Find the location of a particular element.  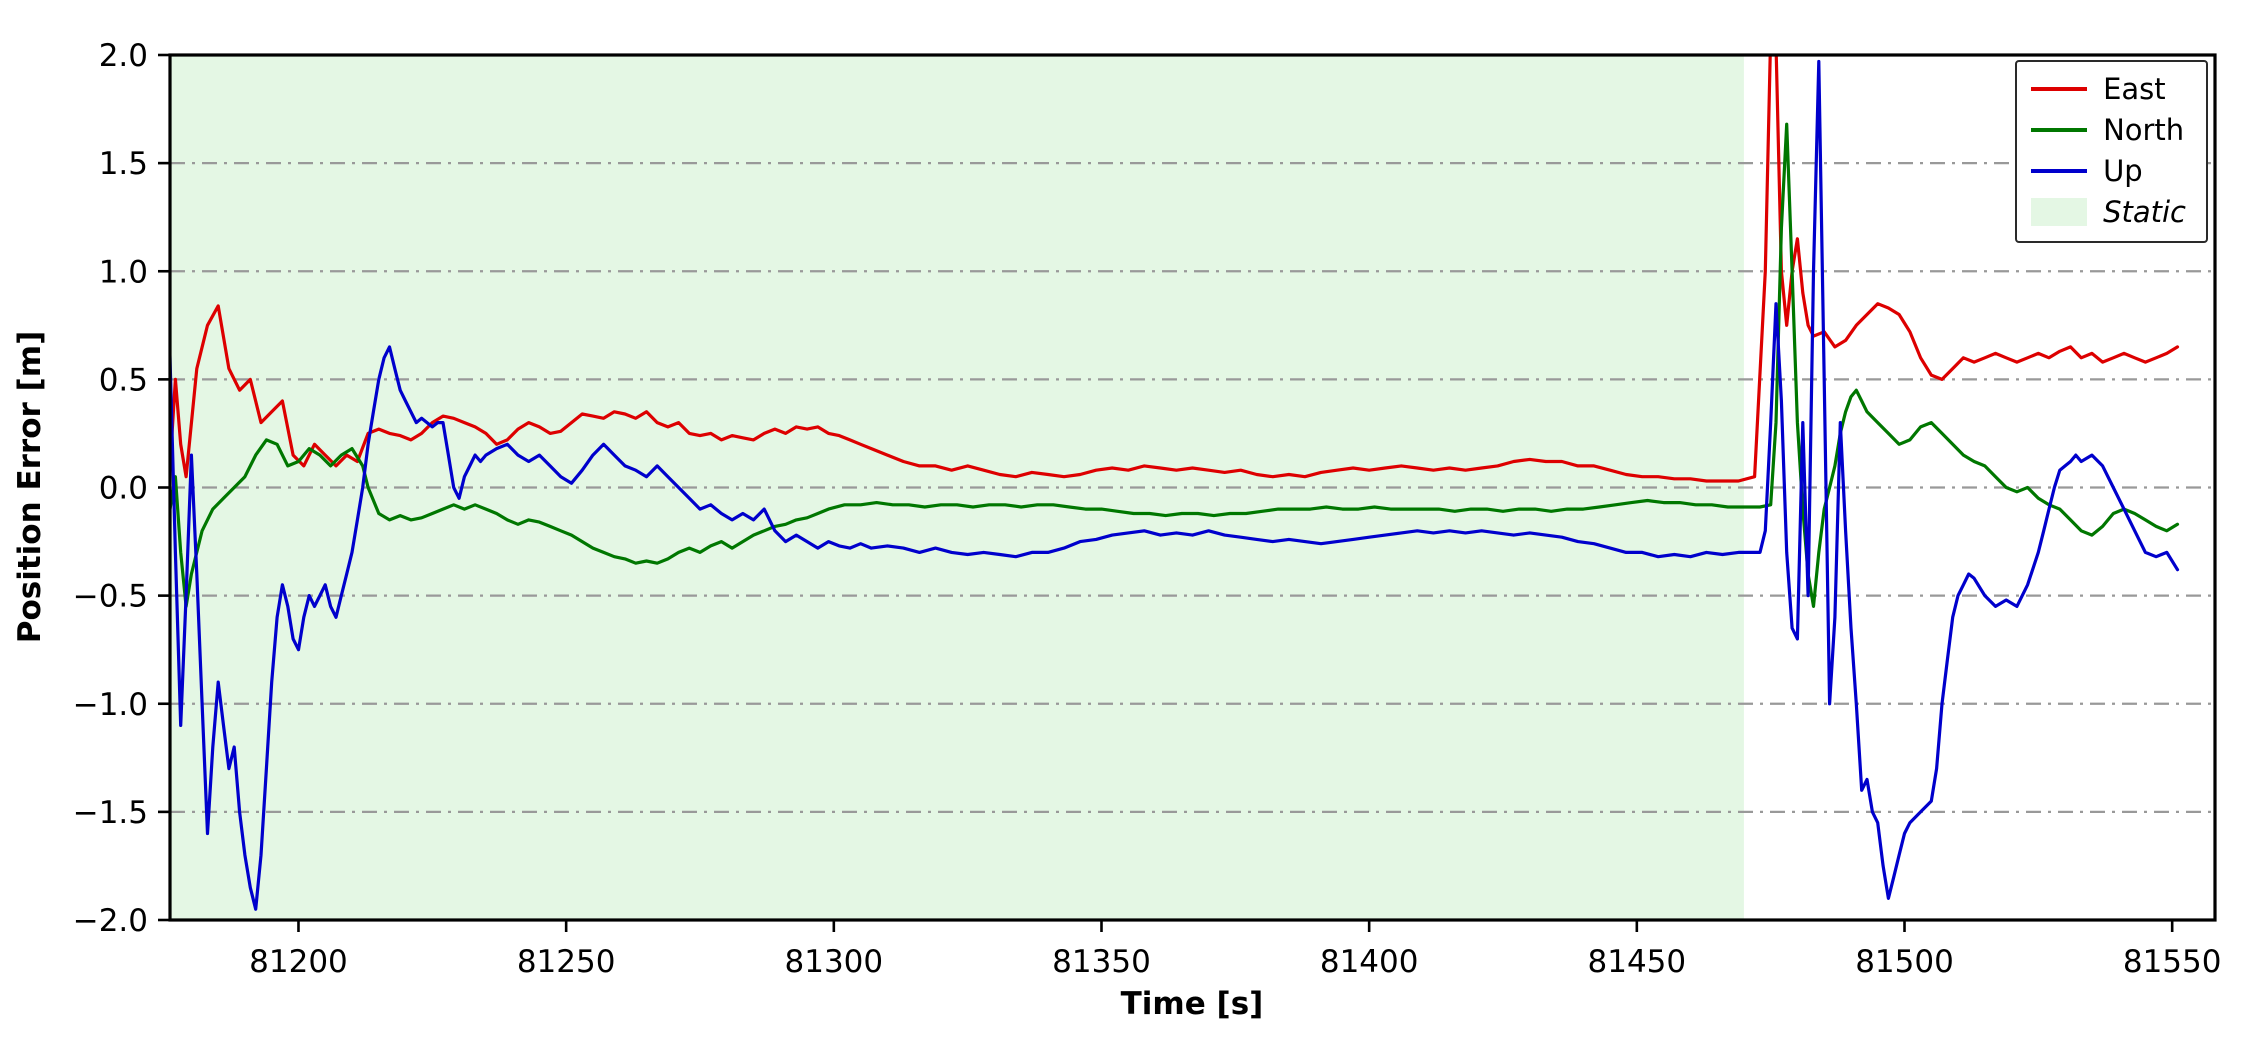

legend-item-north: North is located at coordinates (2108, 130).